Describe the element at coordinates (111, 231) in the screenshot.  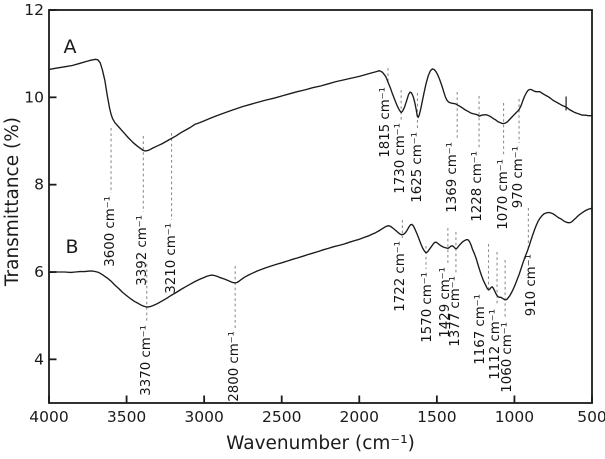
I see `annotation-label-3600: 3600 cm⁻¹` at that location.